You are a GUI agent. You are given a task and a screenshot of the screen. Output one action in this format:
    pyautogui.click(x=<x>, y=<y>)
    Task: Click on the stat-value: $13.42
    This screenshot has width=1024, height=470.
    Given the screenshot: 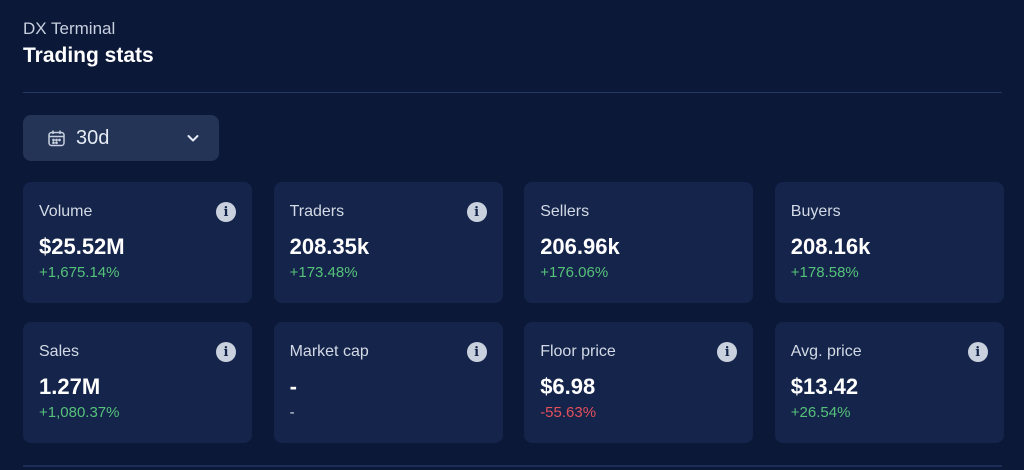 What is the action you would take?
    pyautogui.click(x=824, y=386)
    